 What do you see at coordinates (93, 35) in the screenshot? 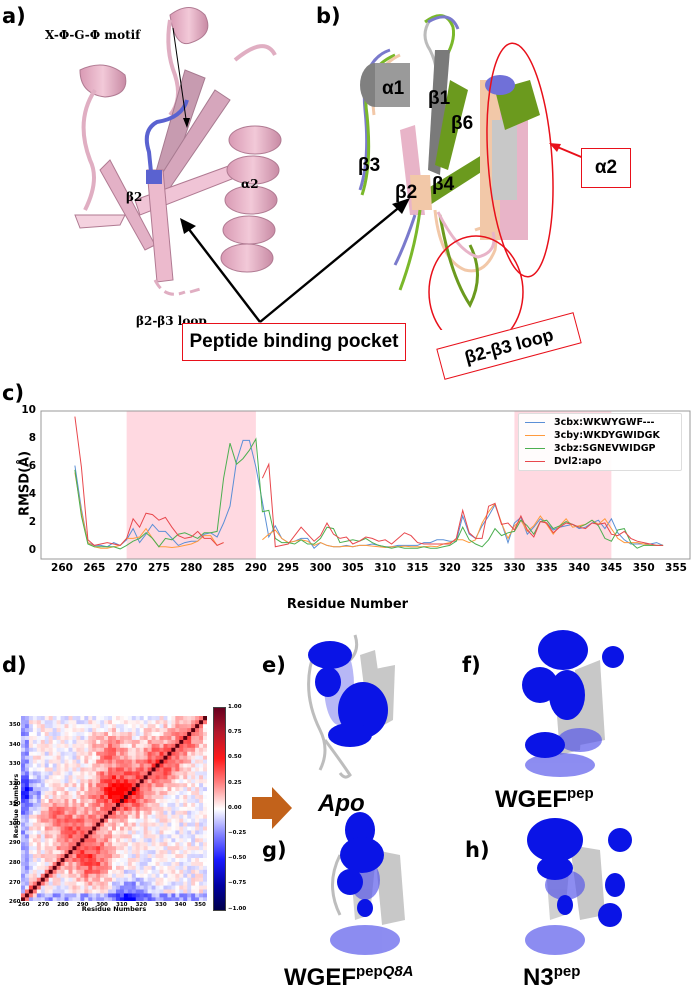
I see `motif-label: X-Φ-G-Φ motif` at bounding box center [93, 35].